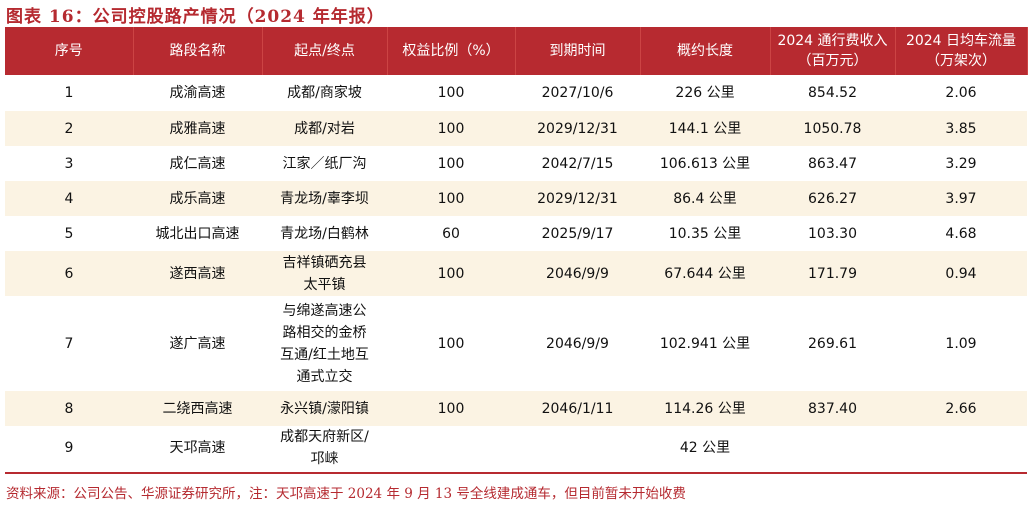 Image resolution: width=1032 pixels, height=506 pixels. I want to click on table-bottom-rule, so click(516, 473).